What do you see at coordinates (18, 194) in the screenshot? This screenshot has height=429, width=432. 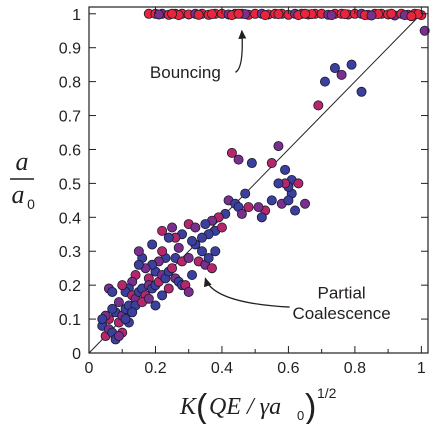 I see `y-axis-title-denominator: a` at bounding box center [18, 194].